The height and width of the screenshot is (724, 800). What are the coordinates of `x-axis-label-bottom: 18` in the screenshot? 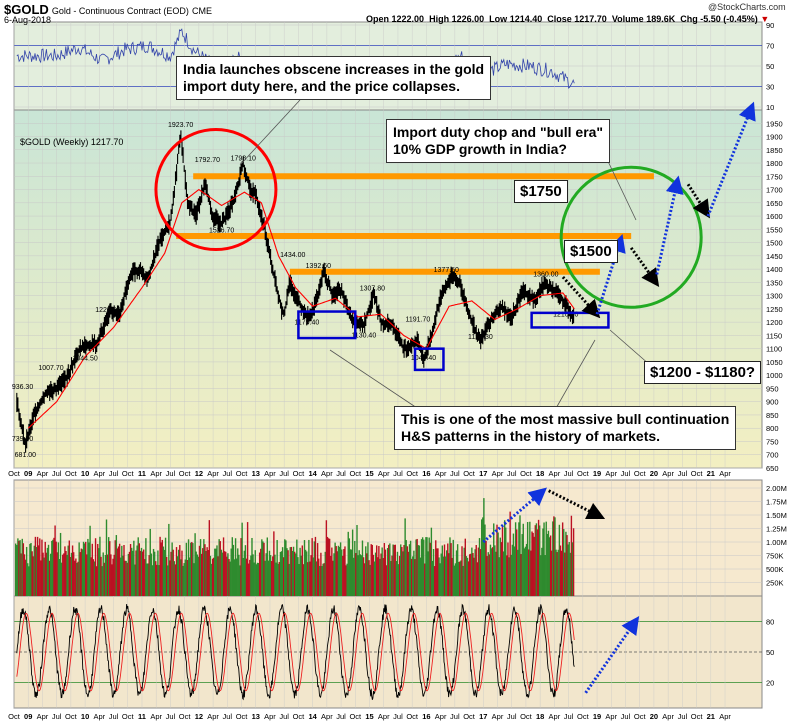 It's located at (540, 716).